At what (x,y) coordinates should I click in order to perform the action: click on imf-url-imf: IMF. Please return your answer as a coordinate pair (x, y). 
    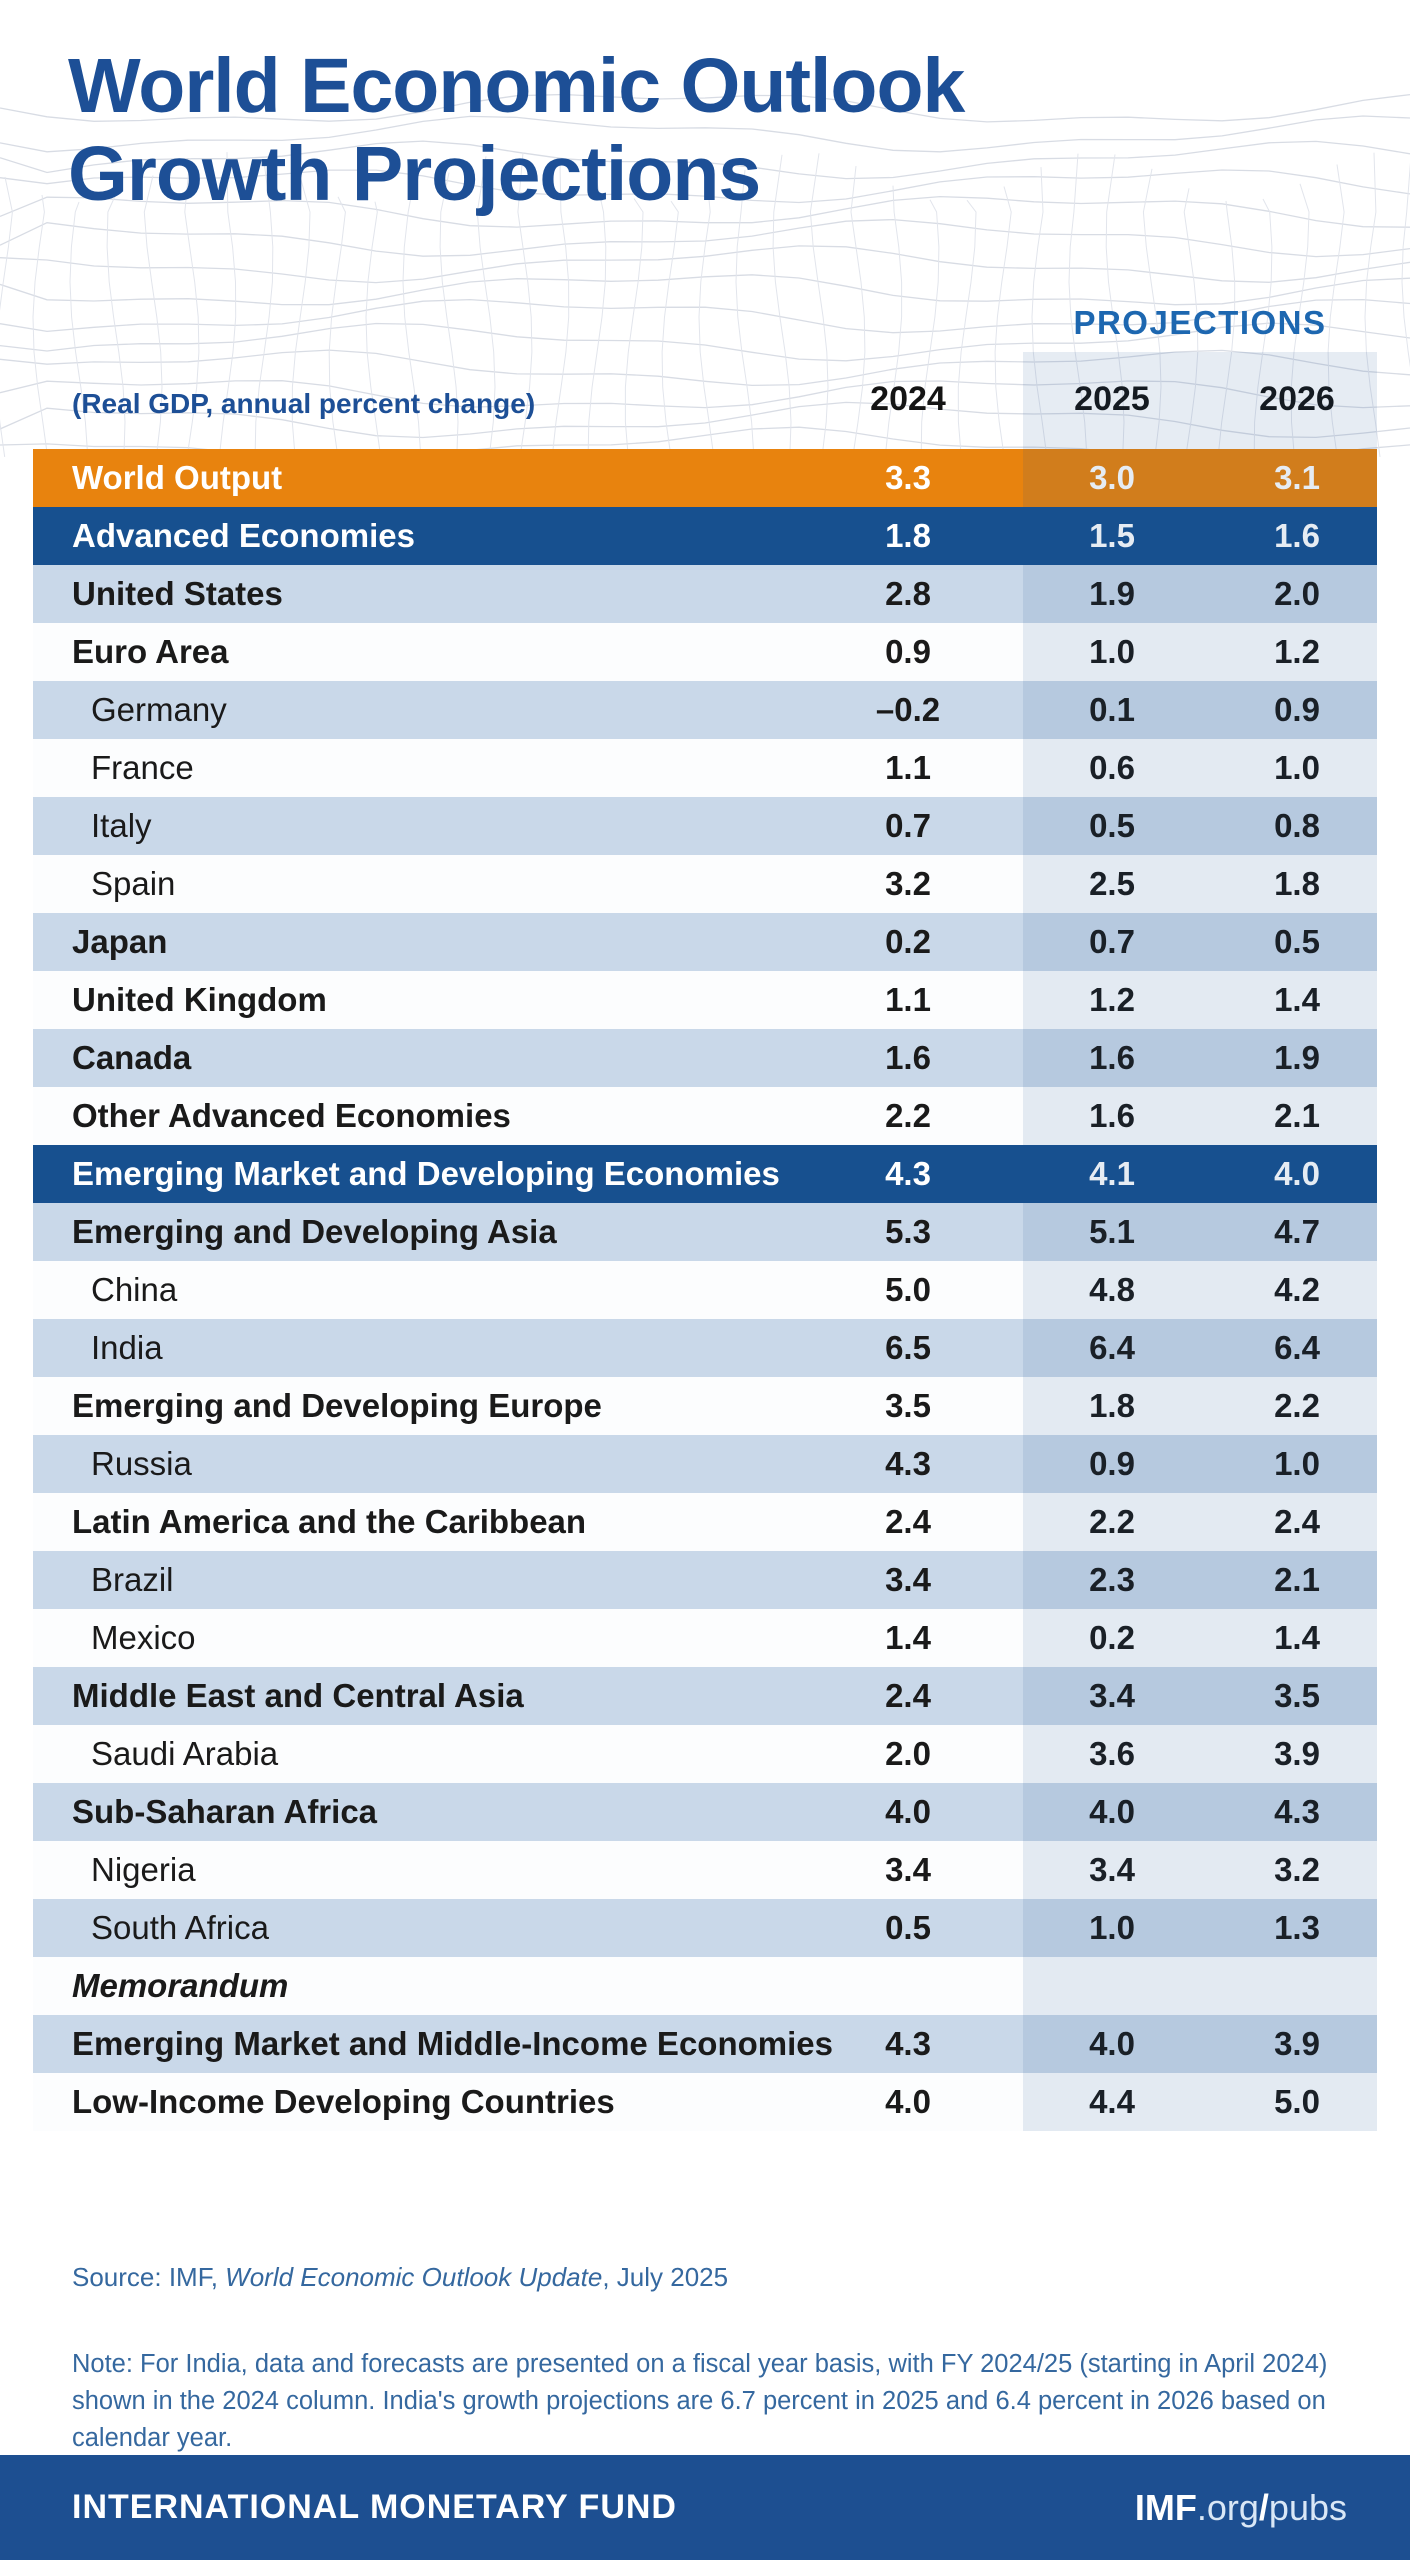
    Looking at the image, I should click on (1165, 2507).